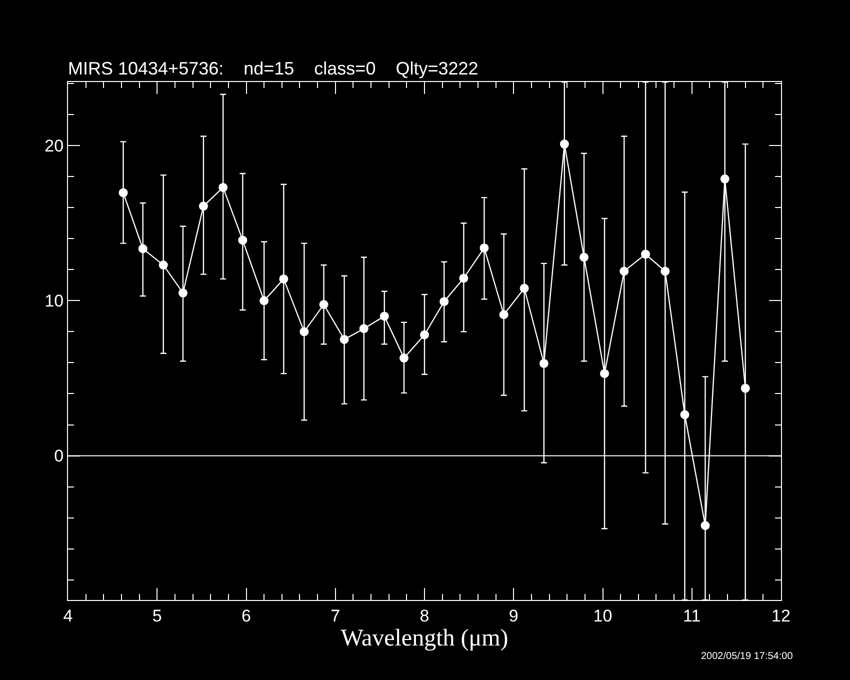 The image size is (850, 680). I want to click on y-tick-label: 10, so click(54, 301).